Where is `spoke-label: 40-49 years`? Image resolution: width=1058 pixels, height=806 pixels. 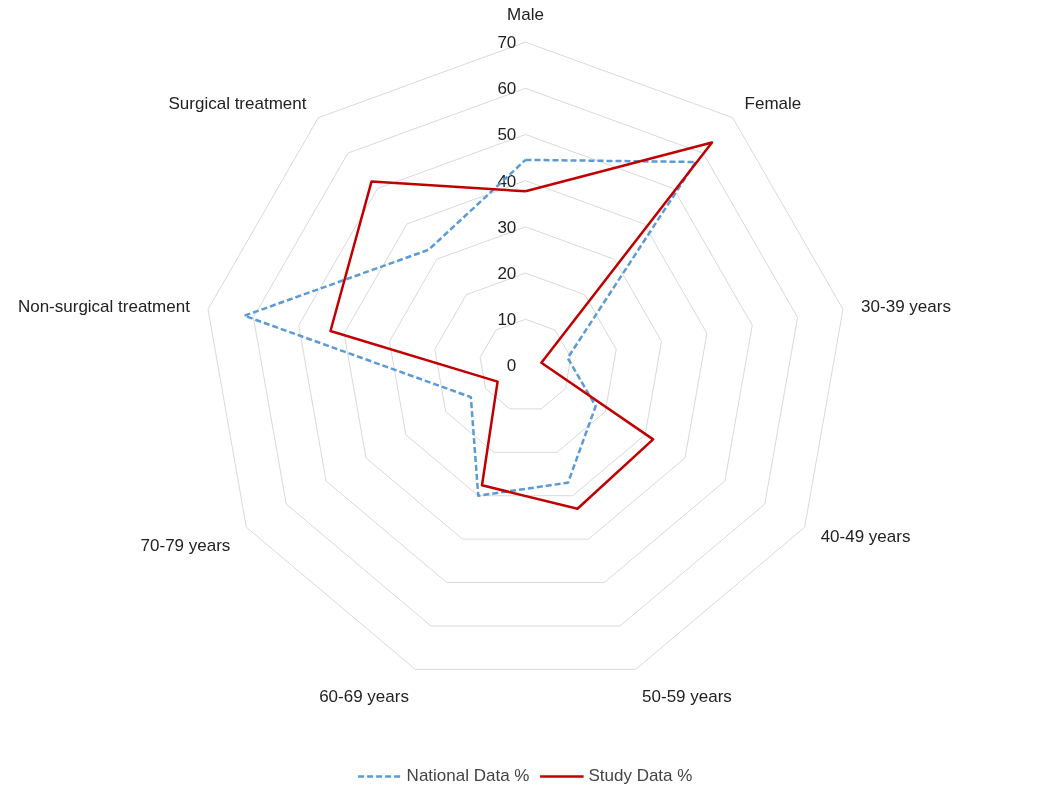 spoke-label: 40-49 years is located at coordinates (865, 536).